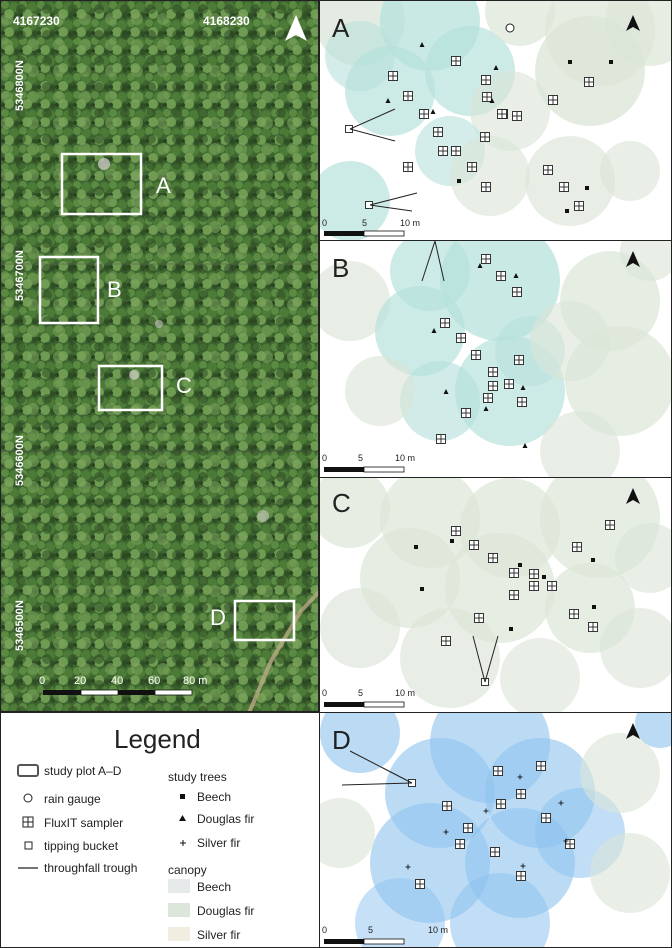 This screenshot has height=948, width=672. Describe the element at coordinates (83, 771) in the screenshot. I see `svg-text: study plot A–D` at that location.